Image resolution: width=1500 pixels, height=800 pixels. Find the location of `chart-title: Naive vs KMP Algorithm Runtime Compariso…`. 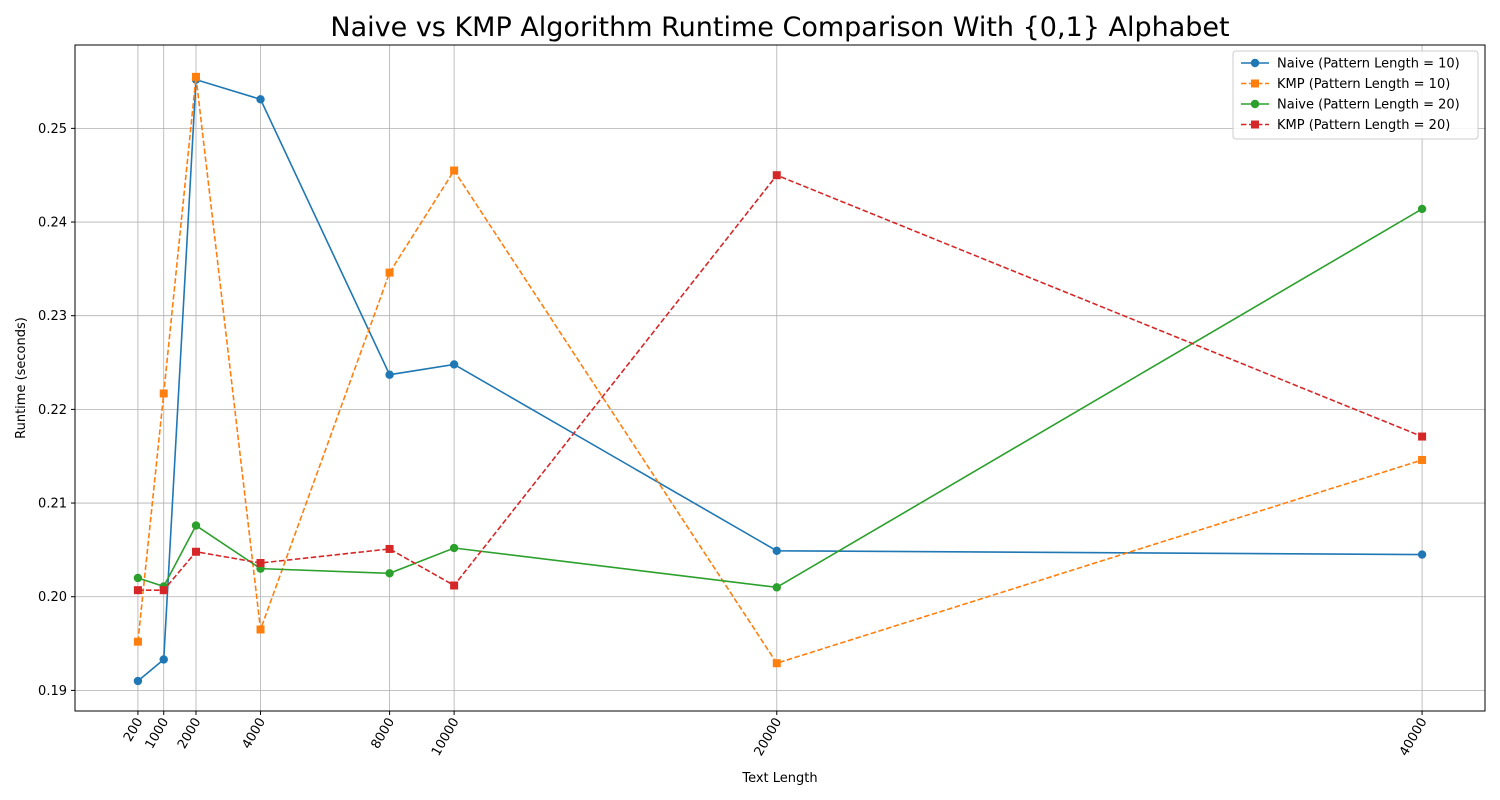

chart-title: Naive vs KMP Algorithm Runtime Compariso… is located at coordinates (779, 27).